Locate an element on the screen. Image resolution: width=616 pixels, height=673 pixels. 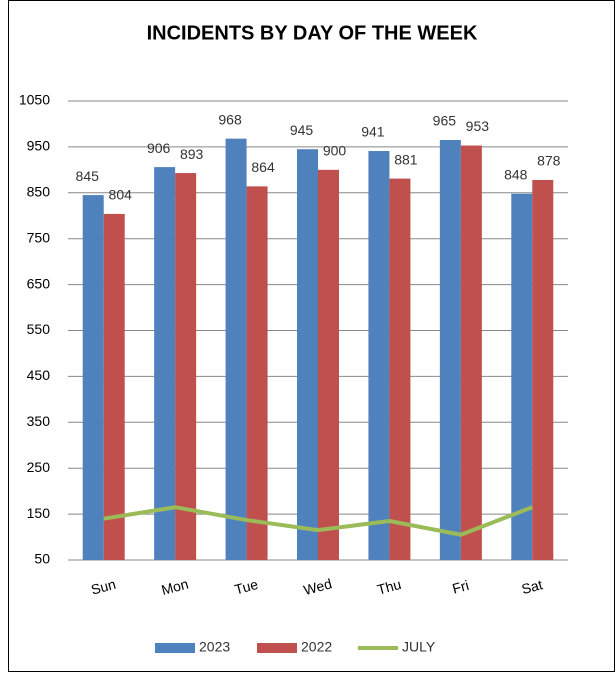
y-tick-label: 250 is located at coordinates (39, 467).